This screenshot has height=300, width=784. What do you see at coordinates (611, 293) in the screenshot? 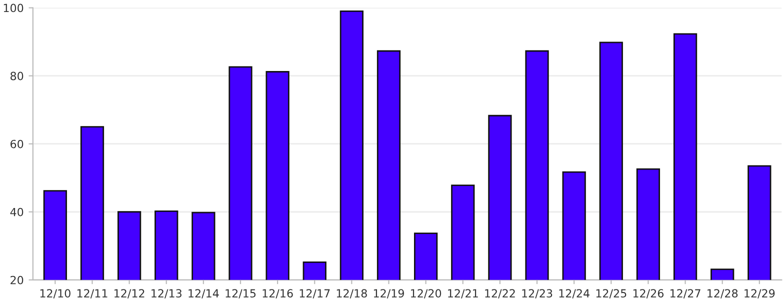
I see `x-tick-label: 12/25` at bounding box center [611, 293].